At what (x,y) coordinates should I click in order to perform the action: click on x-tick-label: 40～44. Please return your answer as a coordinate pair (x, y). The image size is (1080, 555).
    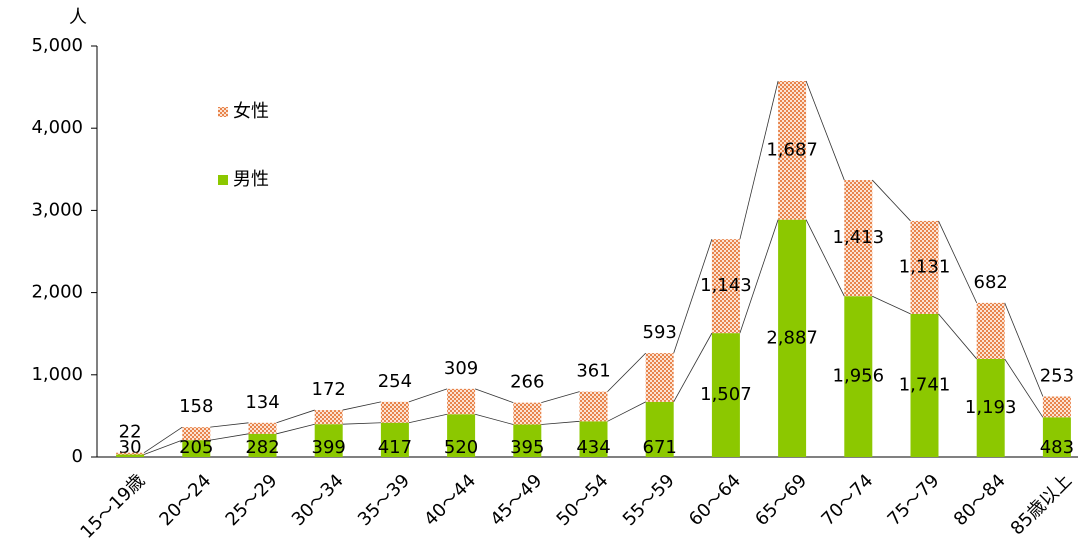
    Looking at the image, I should click on (450, 500).